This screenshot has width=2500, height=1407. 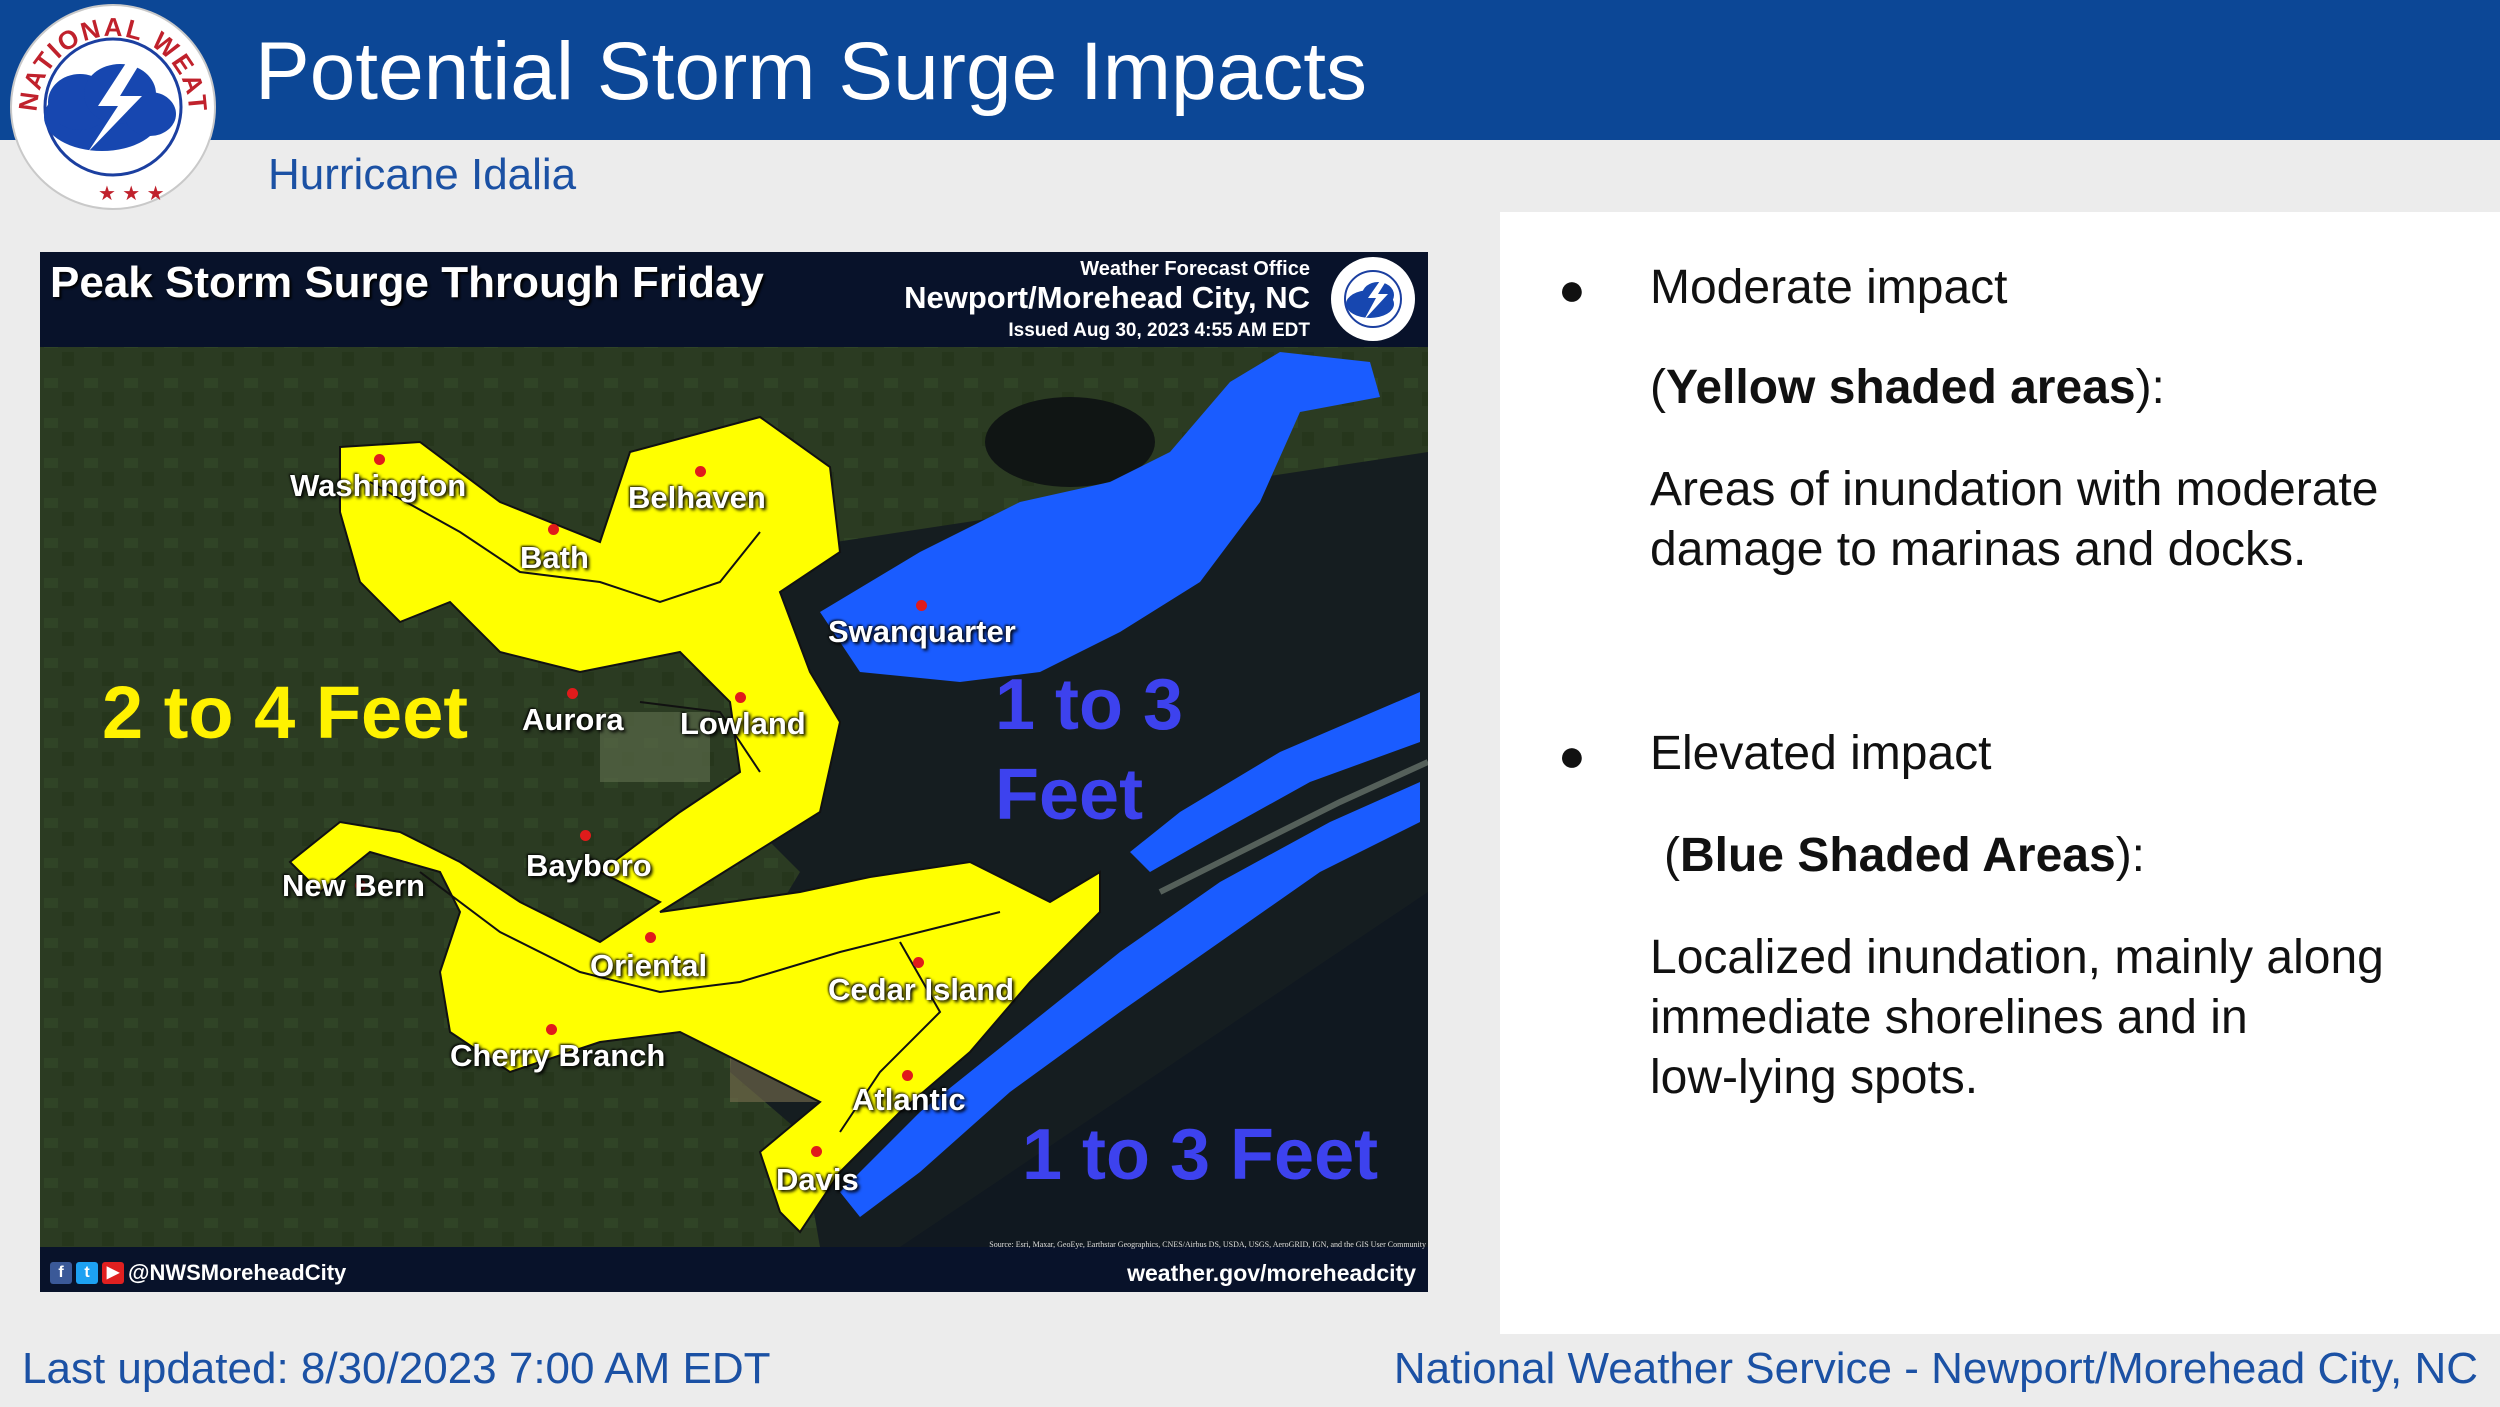 What do you see at coordinates (697, 497) in the screenshot?
I see `town-label-belhaven: Belhaven` at bounding box center [697, 497].